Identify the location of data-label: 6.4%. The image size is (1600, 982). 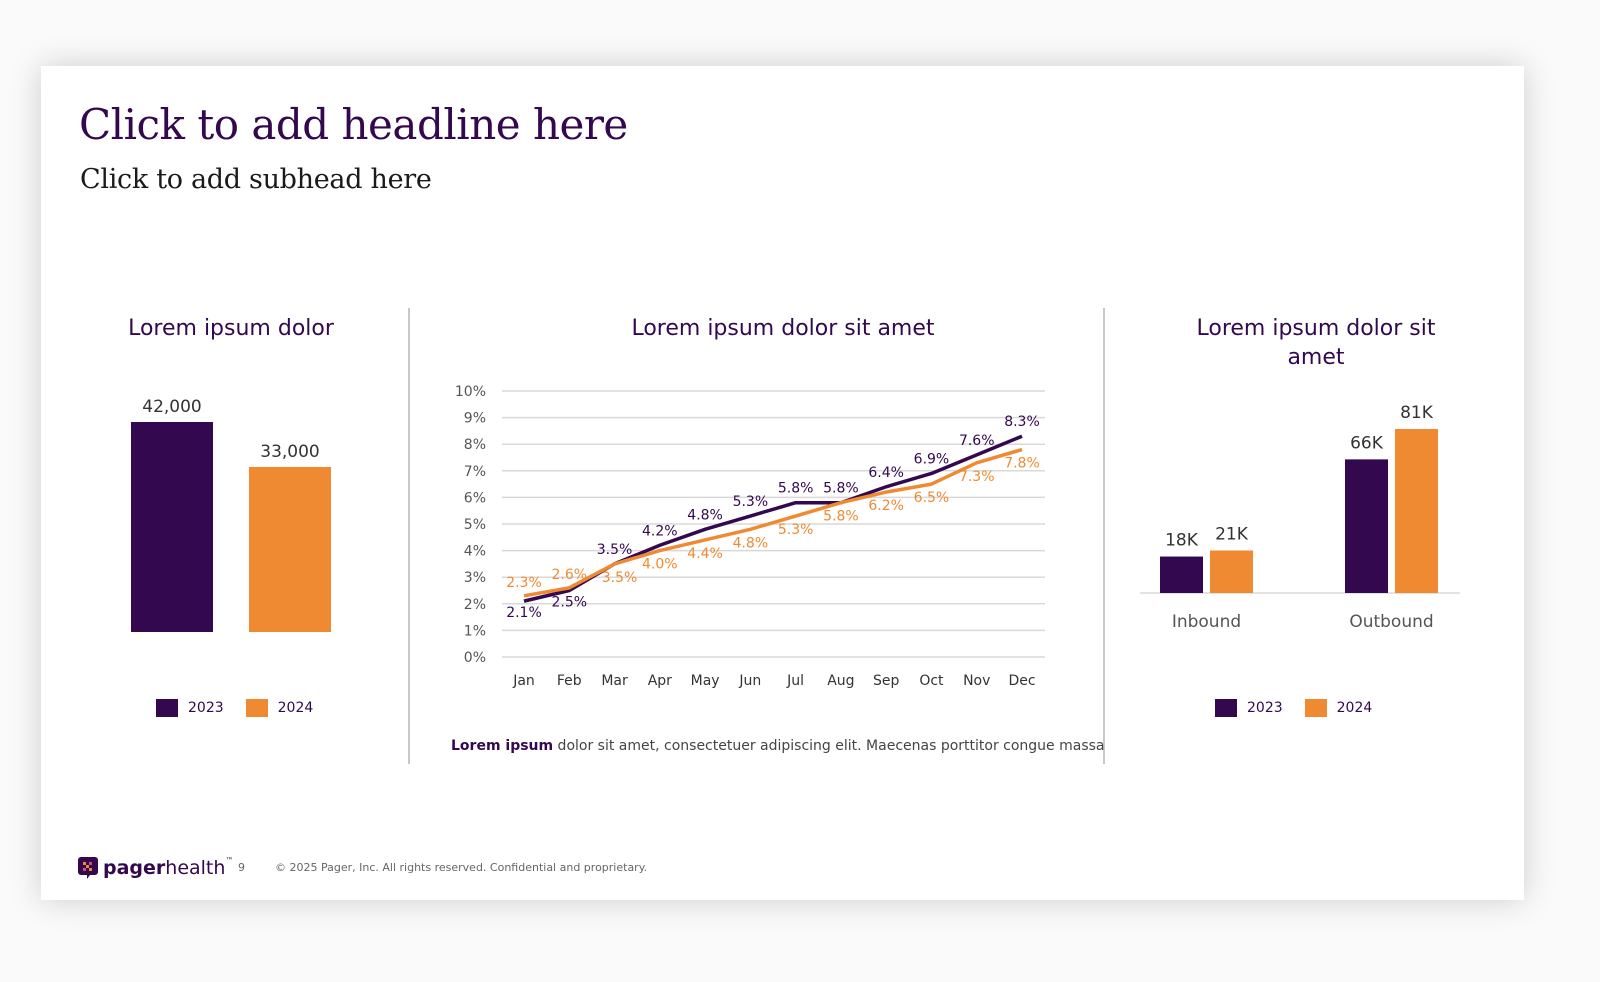
(886, 473).